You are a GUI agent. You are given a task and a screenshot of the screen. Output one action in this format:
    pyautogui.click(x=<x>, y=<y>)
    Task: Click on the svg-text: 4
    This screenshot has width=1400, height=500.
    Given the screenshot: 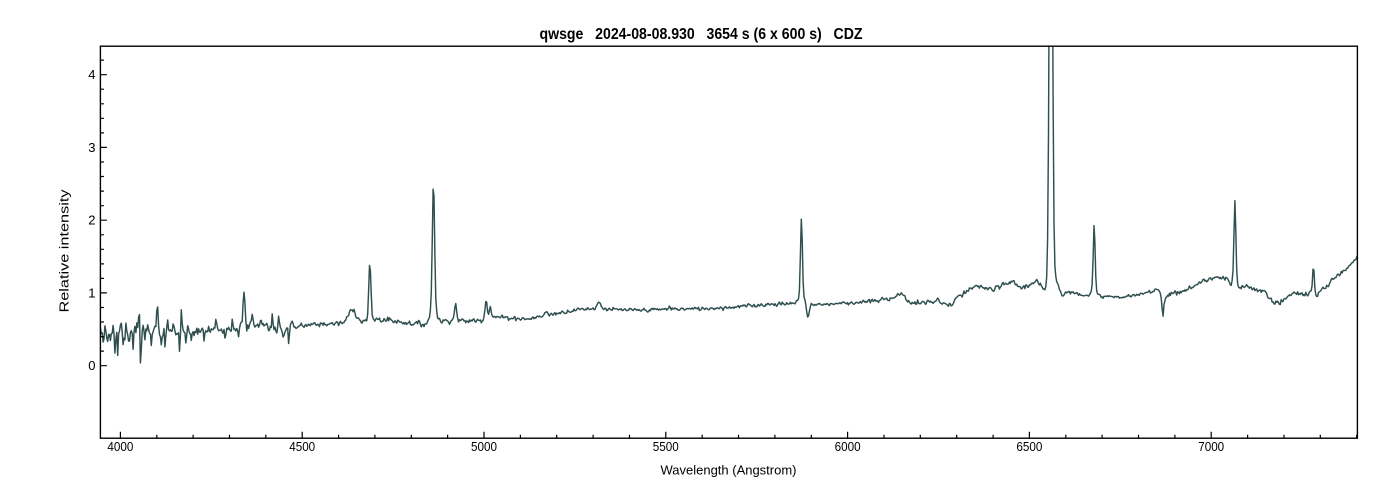 What is the action you would take?
    pyautogui.click(x=91, y=74)
    